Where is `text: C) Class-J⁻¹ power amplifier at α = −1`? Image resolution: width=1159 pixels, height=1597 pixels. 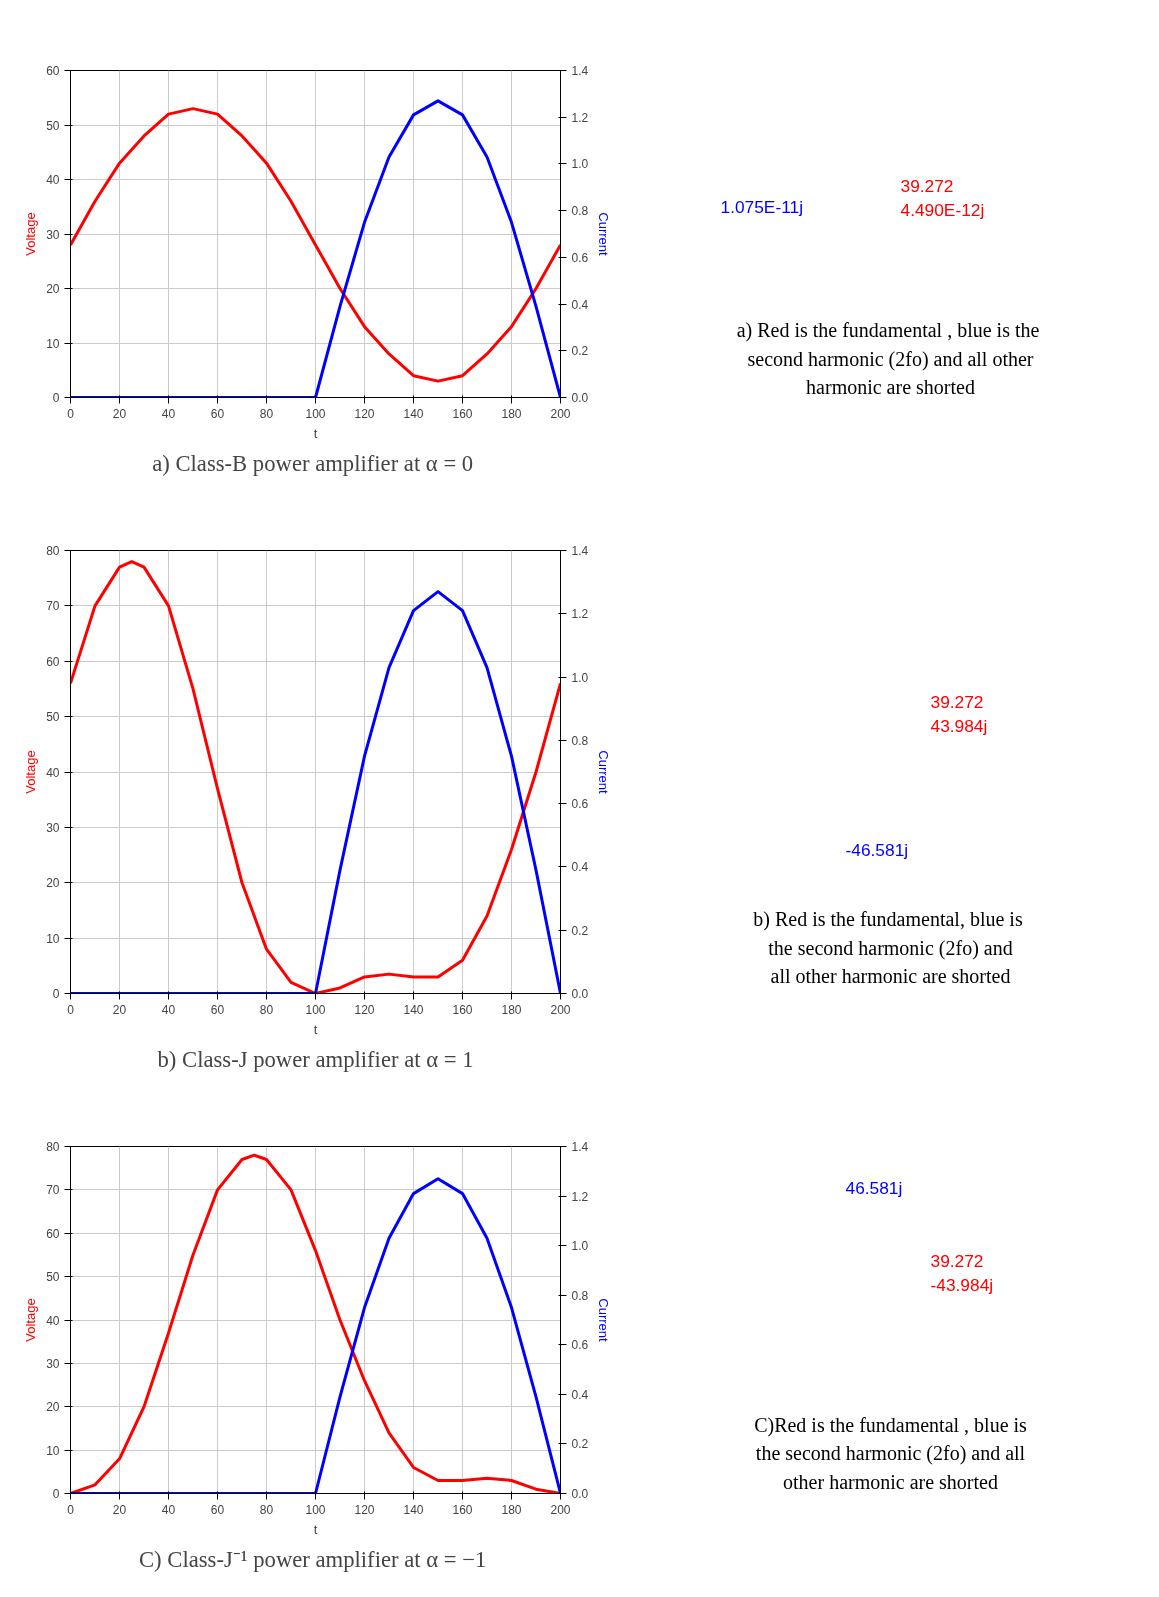
text: C) Class-J⁻¹ power amplifier at α = −1 is located at coordinates (313, 1559).